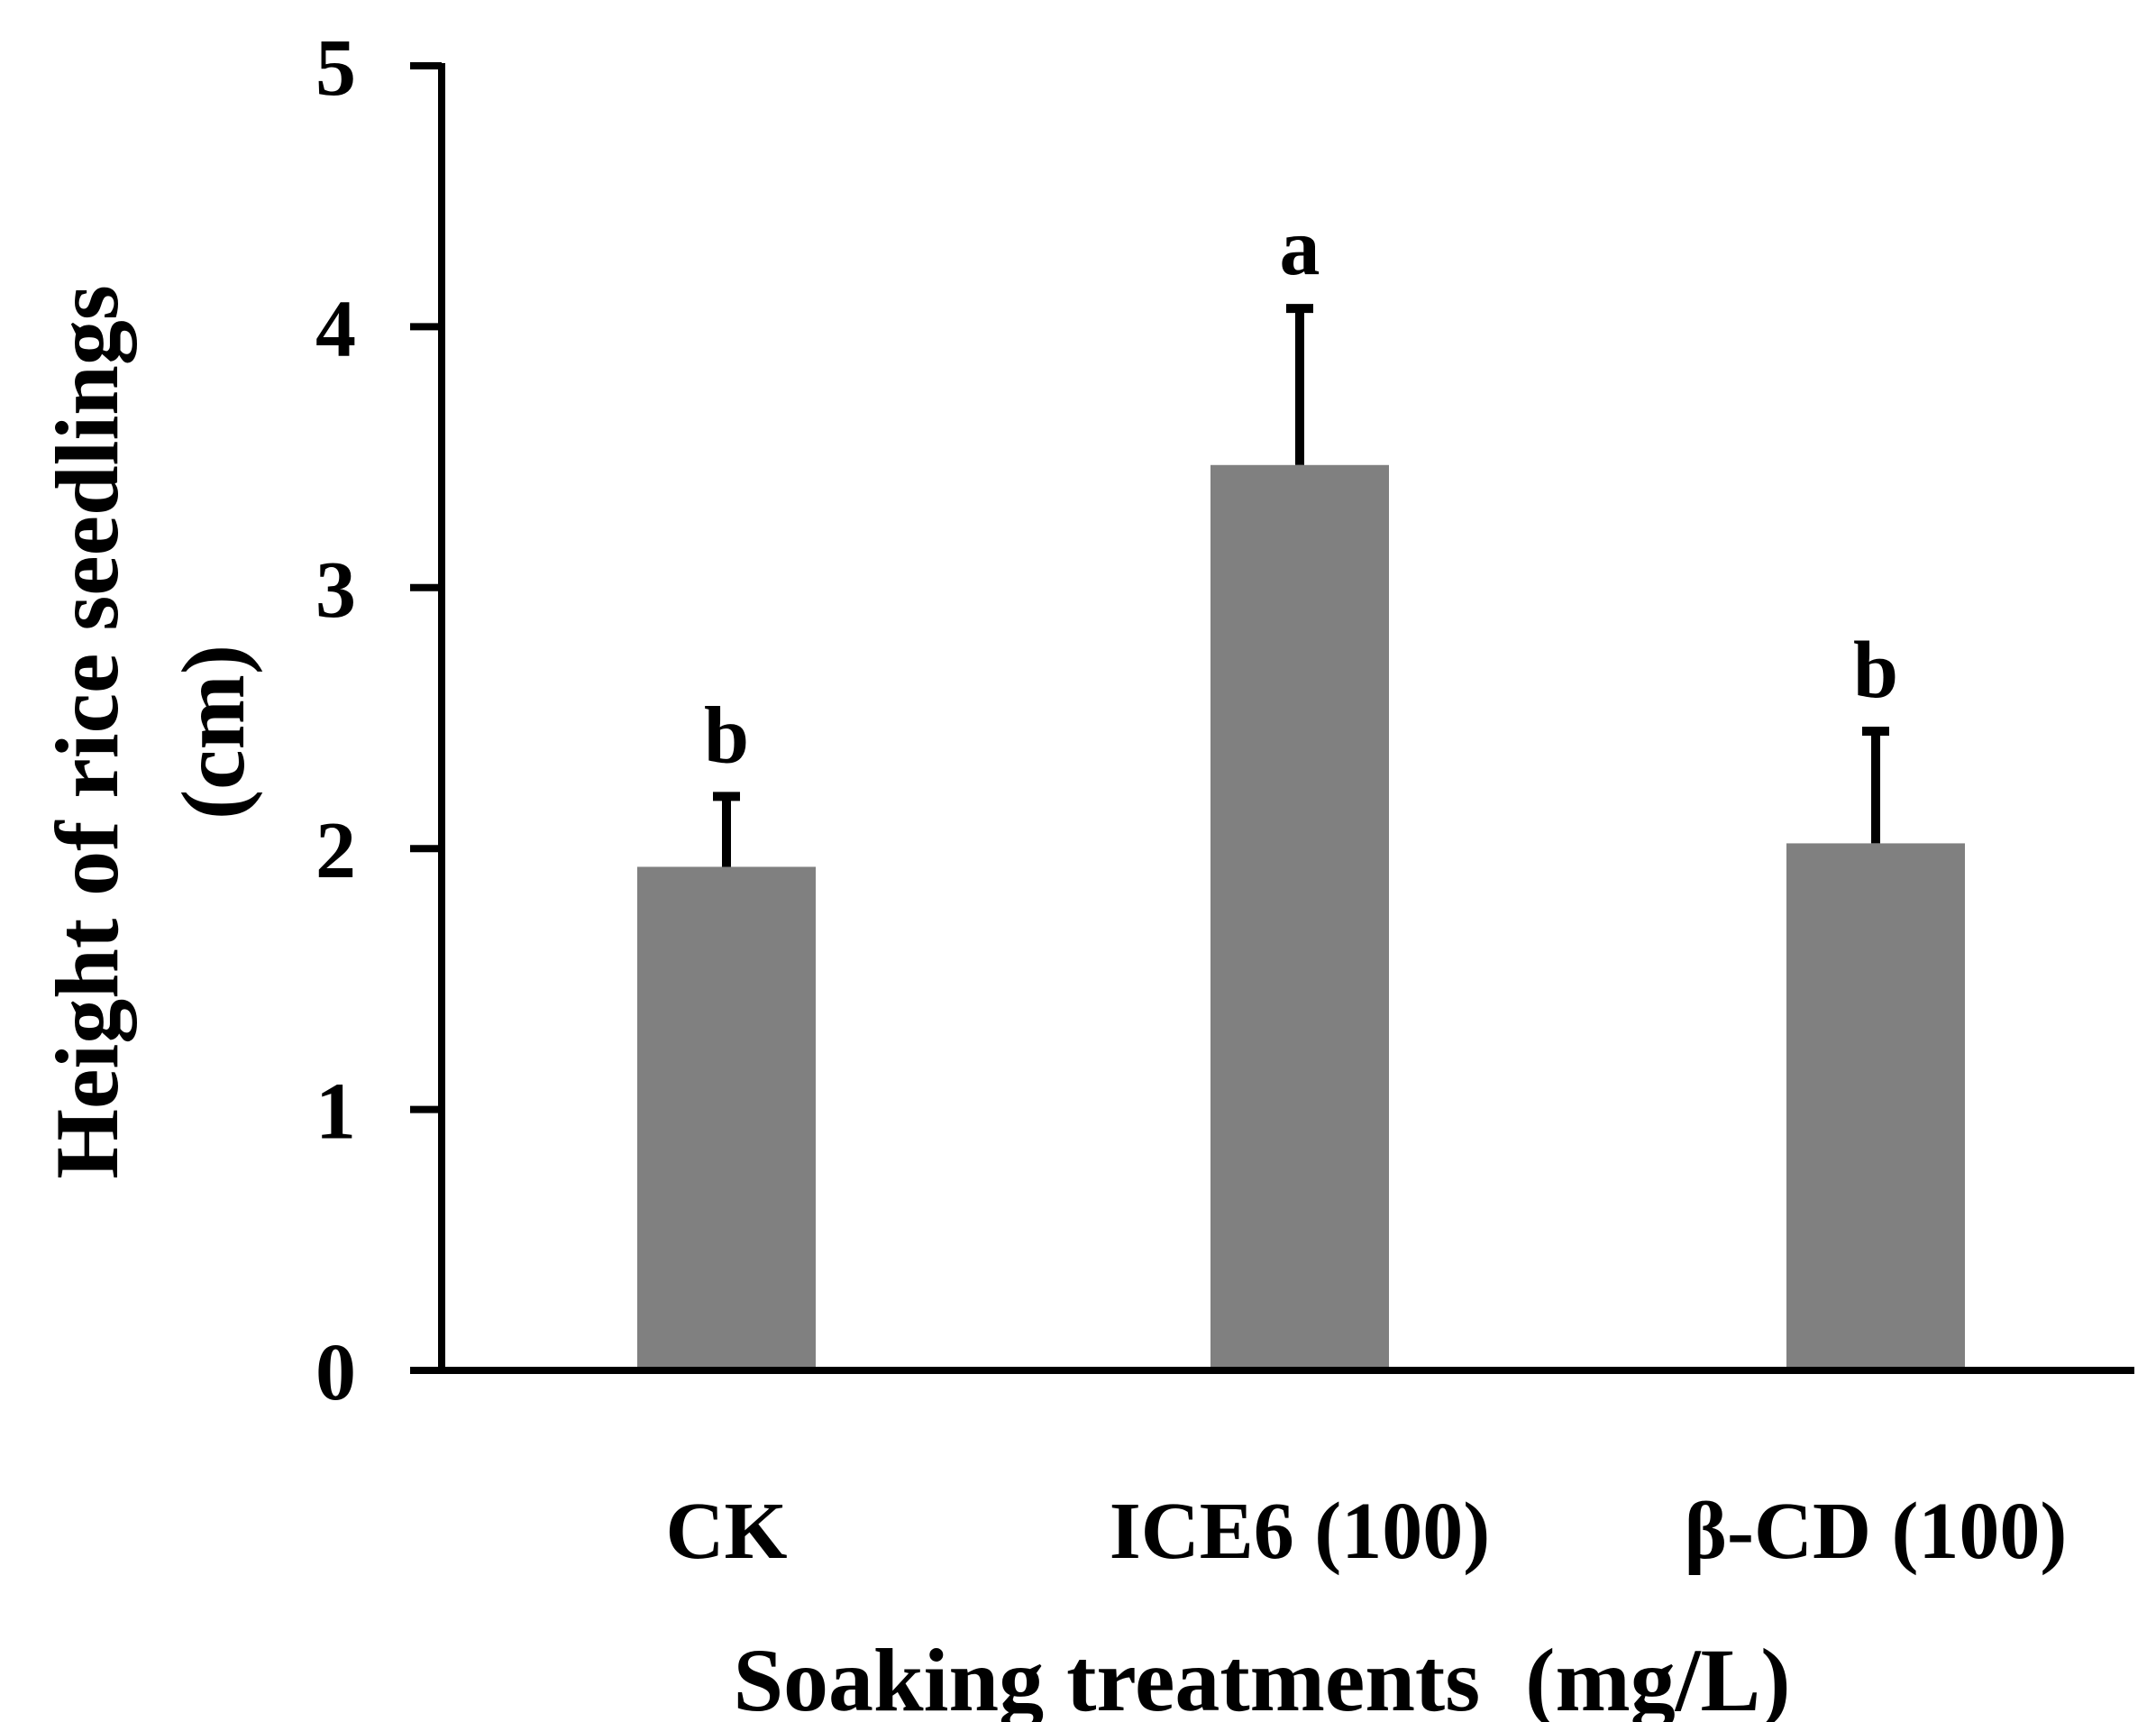  What do you see at coordinates (726, 735) in the screenshot?
I see `significance-letter-1: b` at bounding box center [726, 735].